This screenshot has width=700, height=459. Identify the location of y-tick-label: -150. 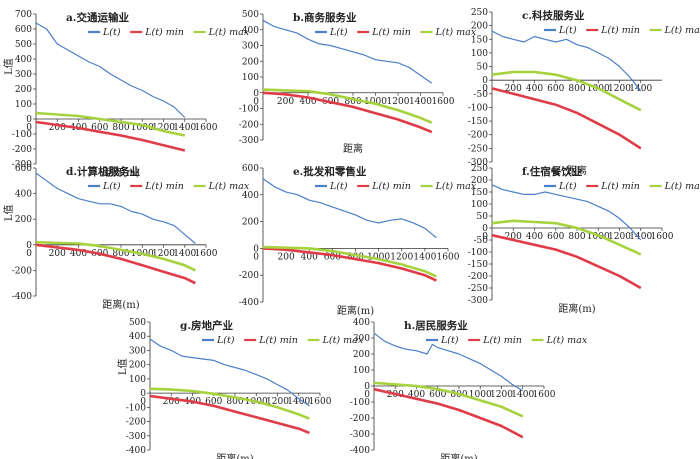
(478, 122).